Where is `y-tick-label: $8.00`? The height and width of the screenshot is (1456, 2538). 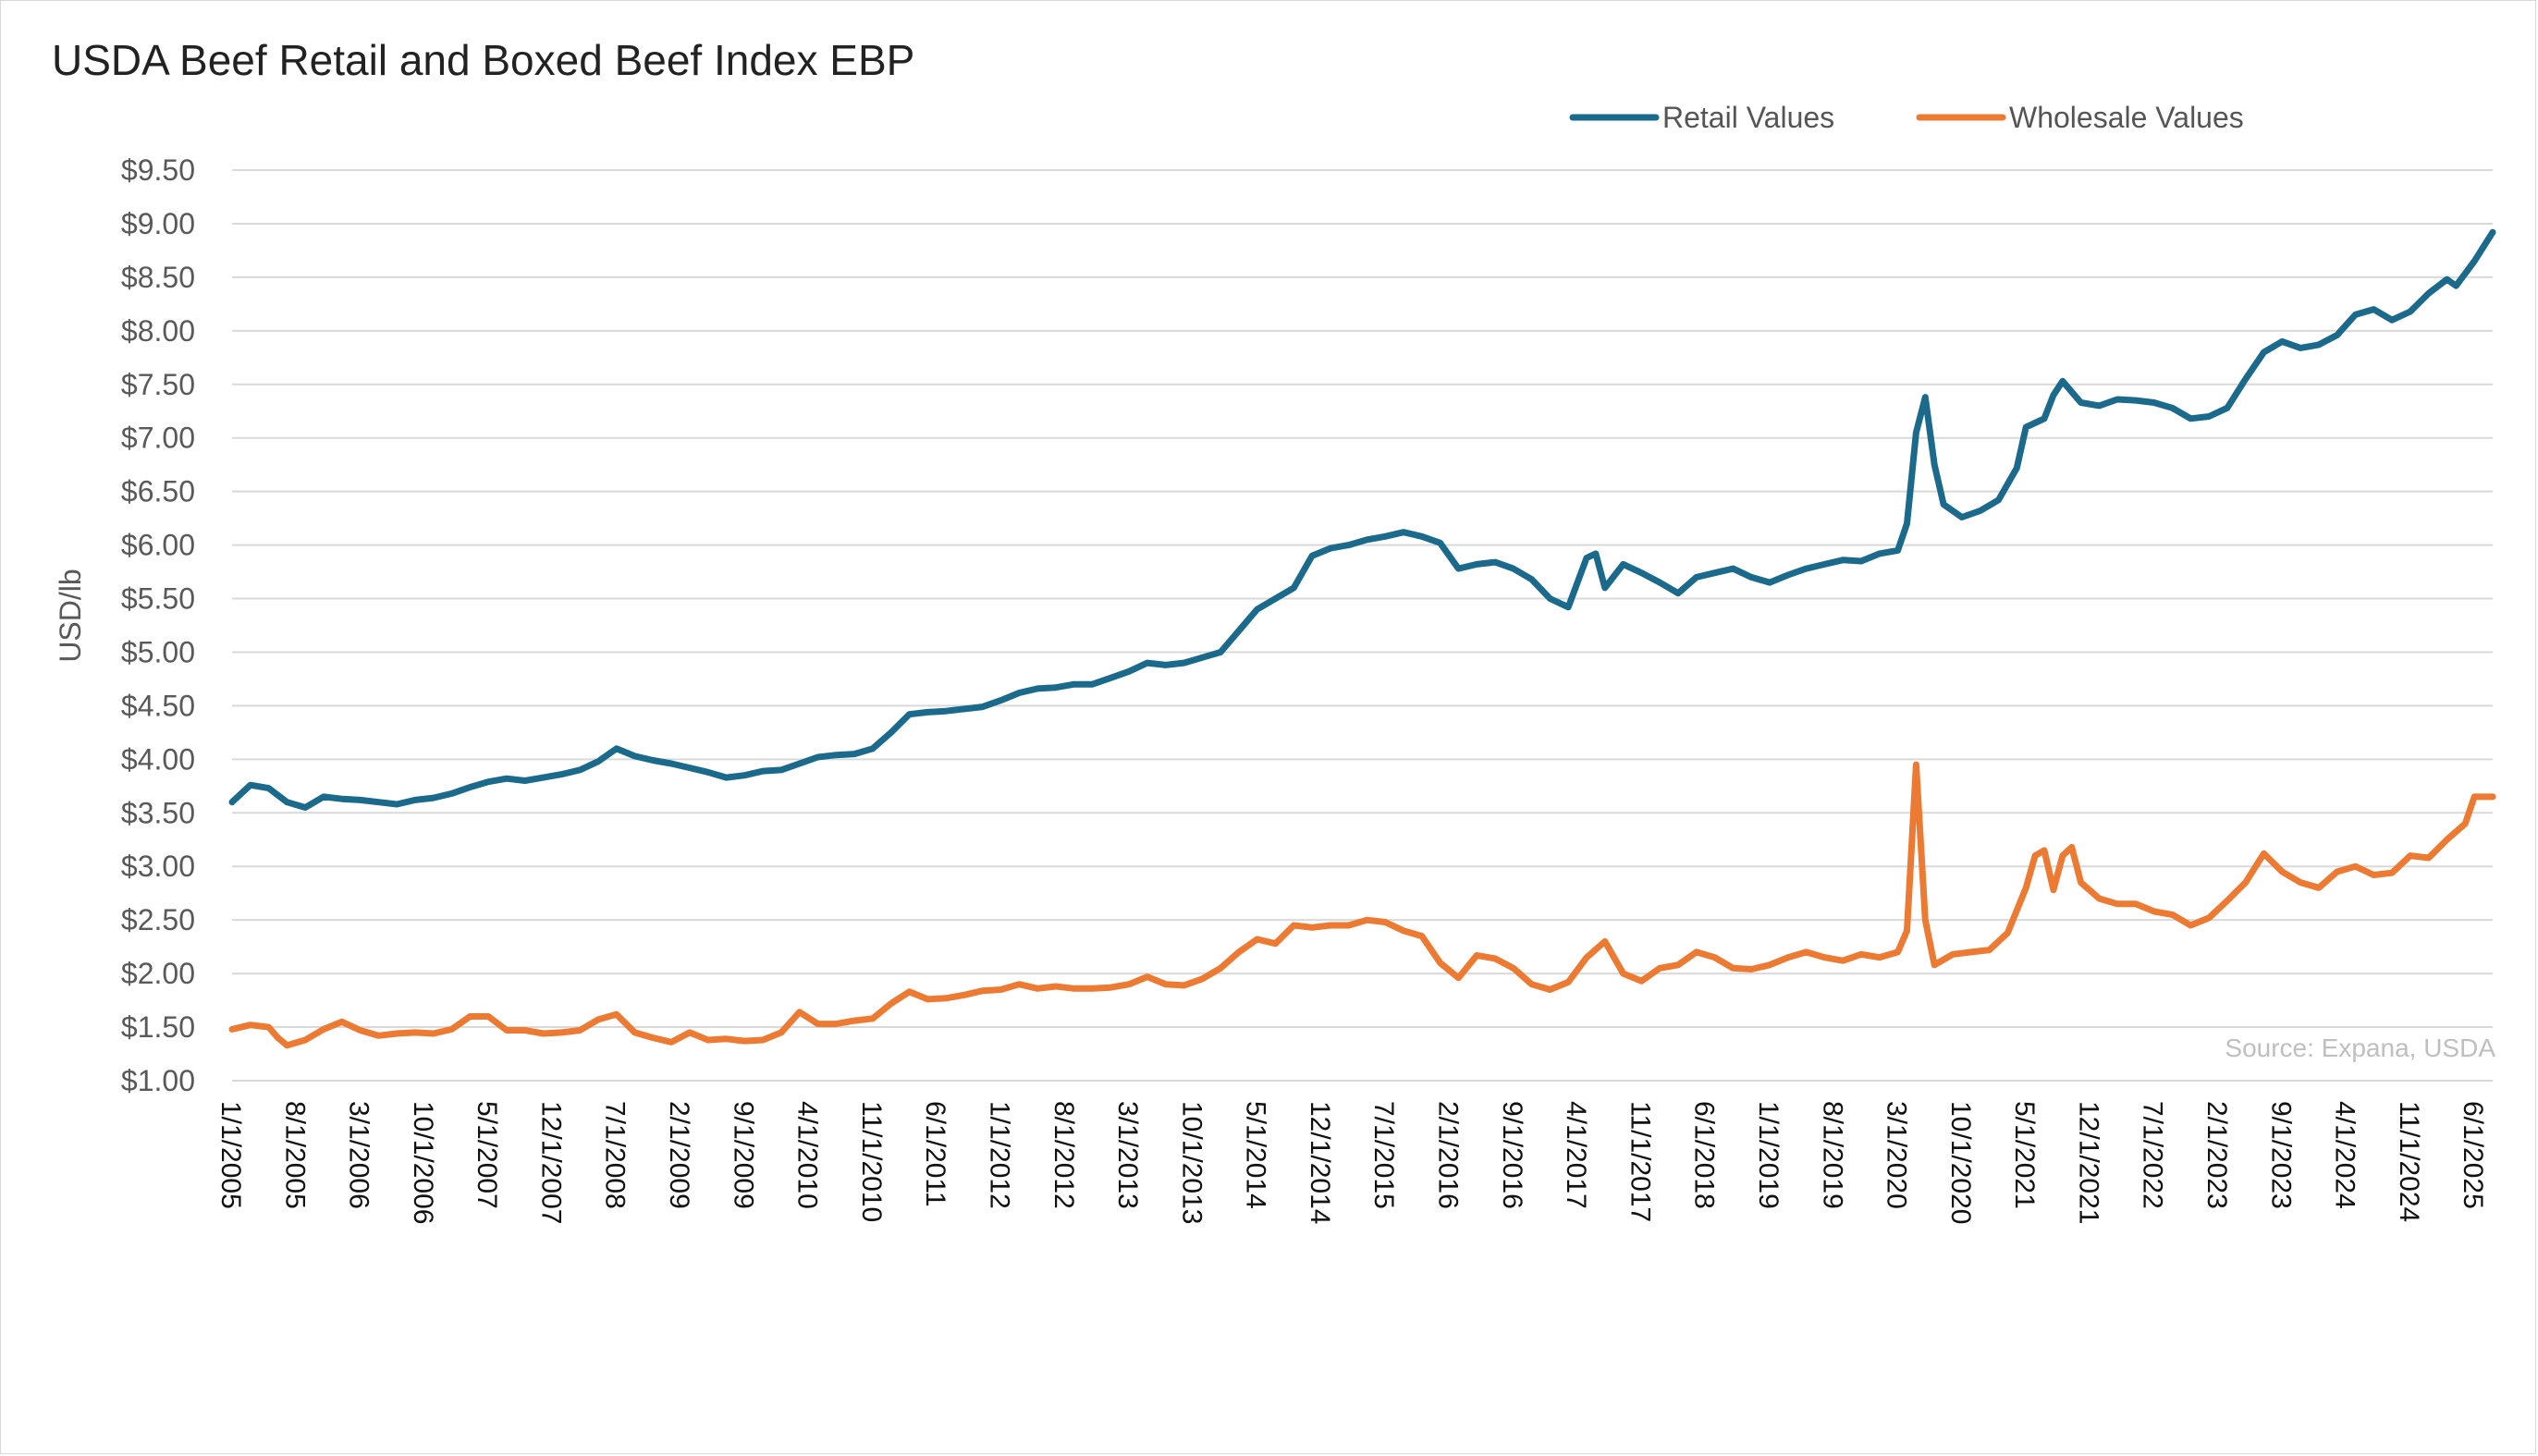 y-tick-label: $8.00 is located at coordinates (158, 331).